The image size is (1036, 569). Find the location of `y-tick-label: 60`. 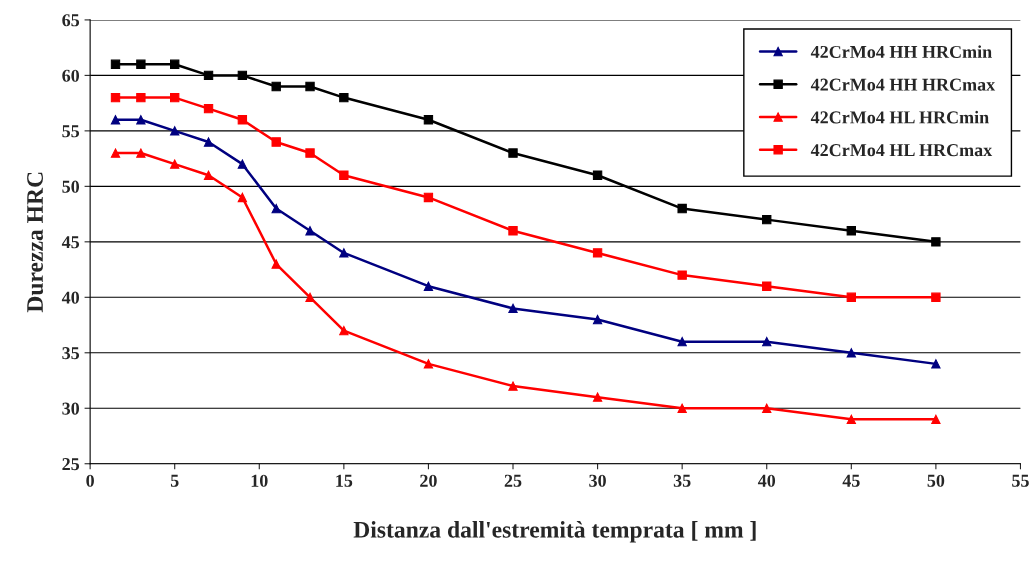

y-tick-label: 60 is located at coordinates (71, 75).